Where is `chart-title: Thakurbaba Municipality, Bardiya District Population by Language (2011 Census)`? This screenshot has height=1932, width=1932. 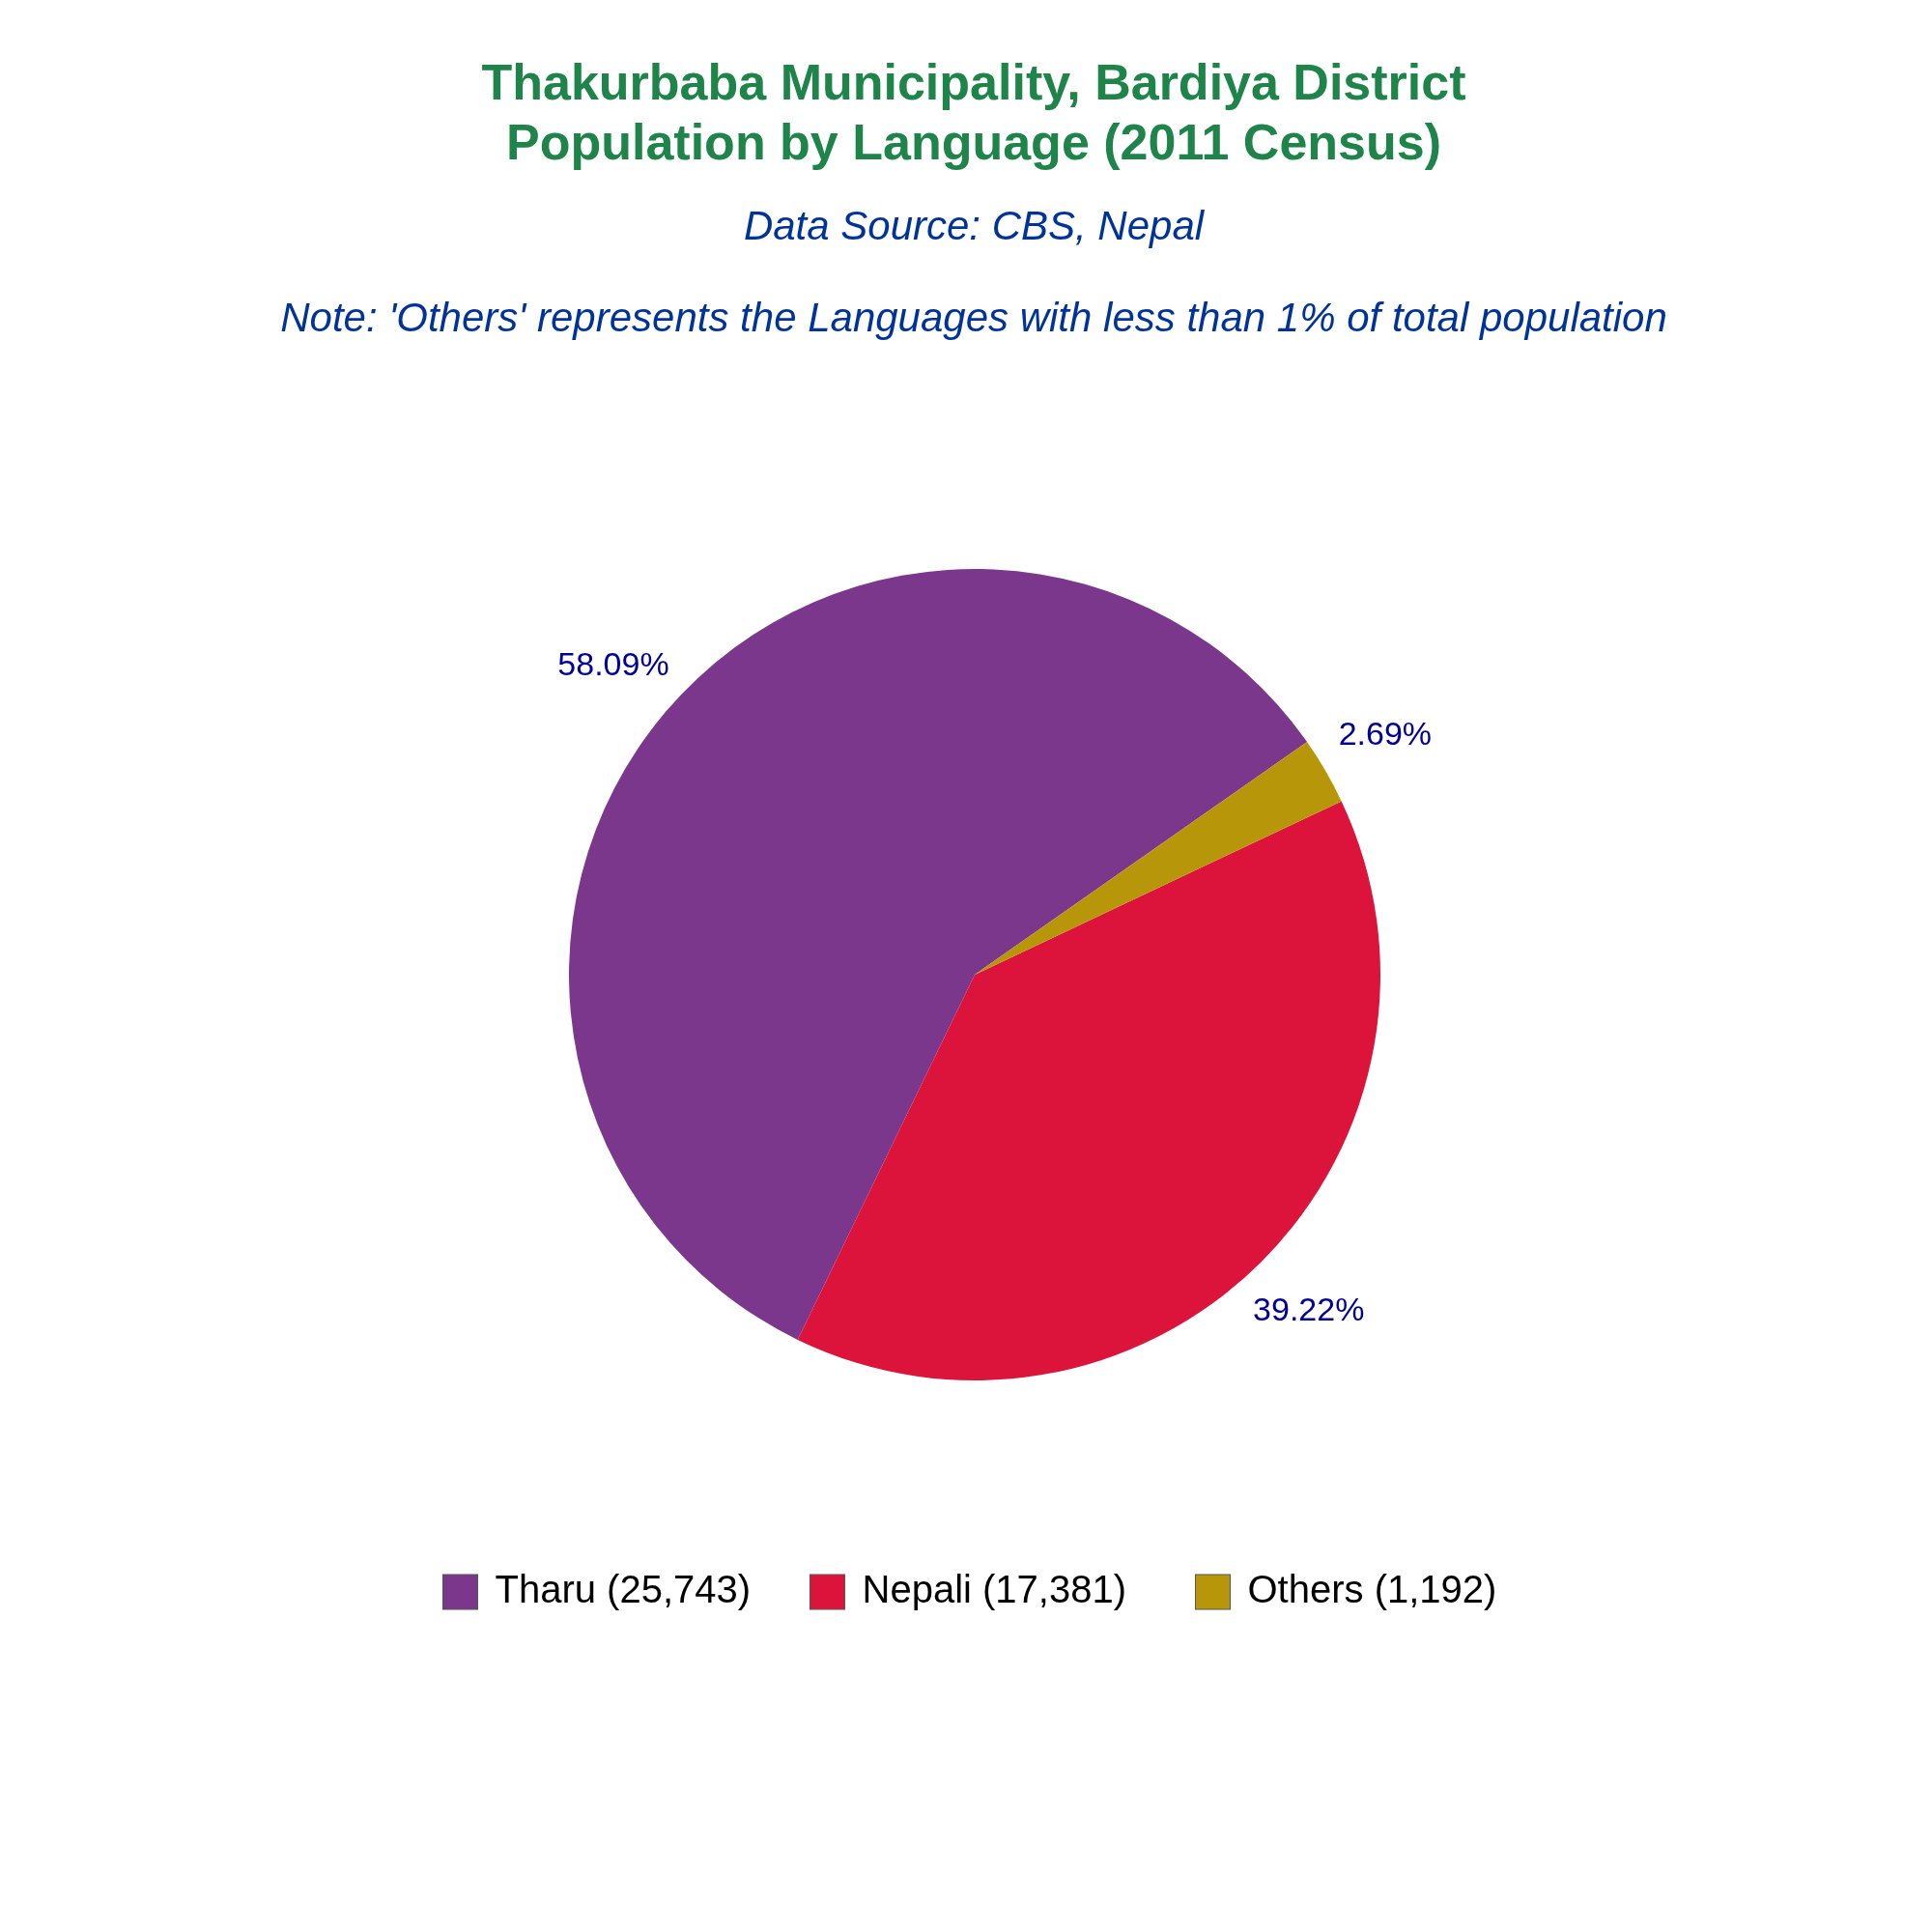 chart-title: Thakurbaba Municipality, Bardiya District Population by Language (2011 Census) is located at coordinates (973, 112).